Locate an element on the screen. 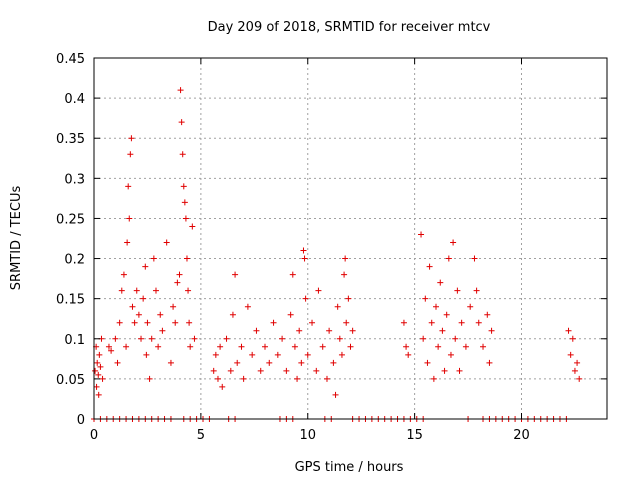  y-tick-label: 0.35 is located at coordinates (70, 139).